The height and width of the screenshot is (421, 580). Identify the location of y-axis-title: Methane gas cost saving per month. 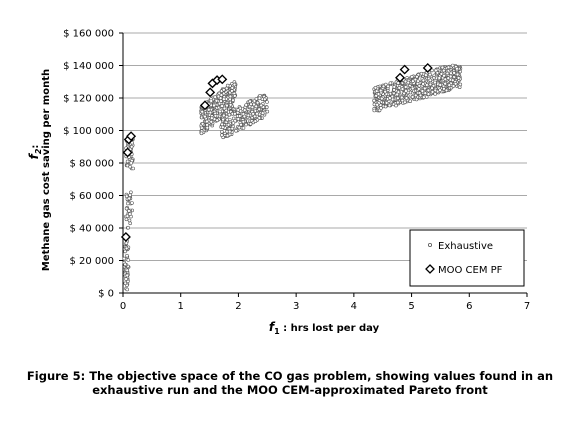
(46, 170).